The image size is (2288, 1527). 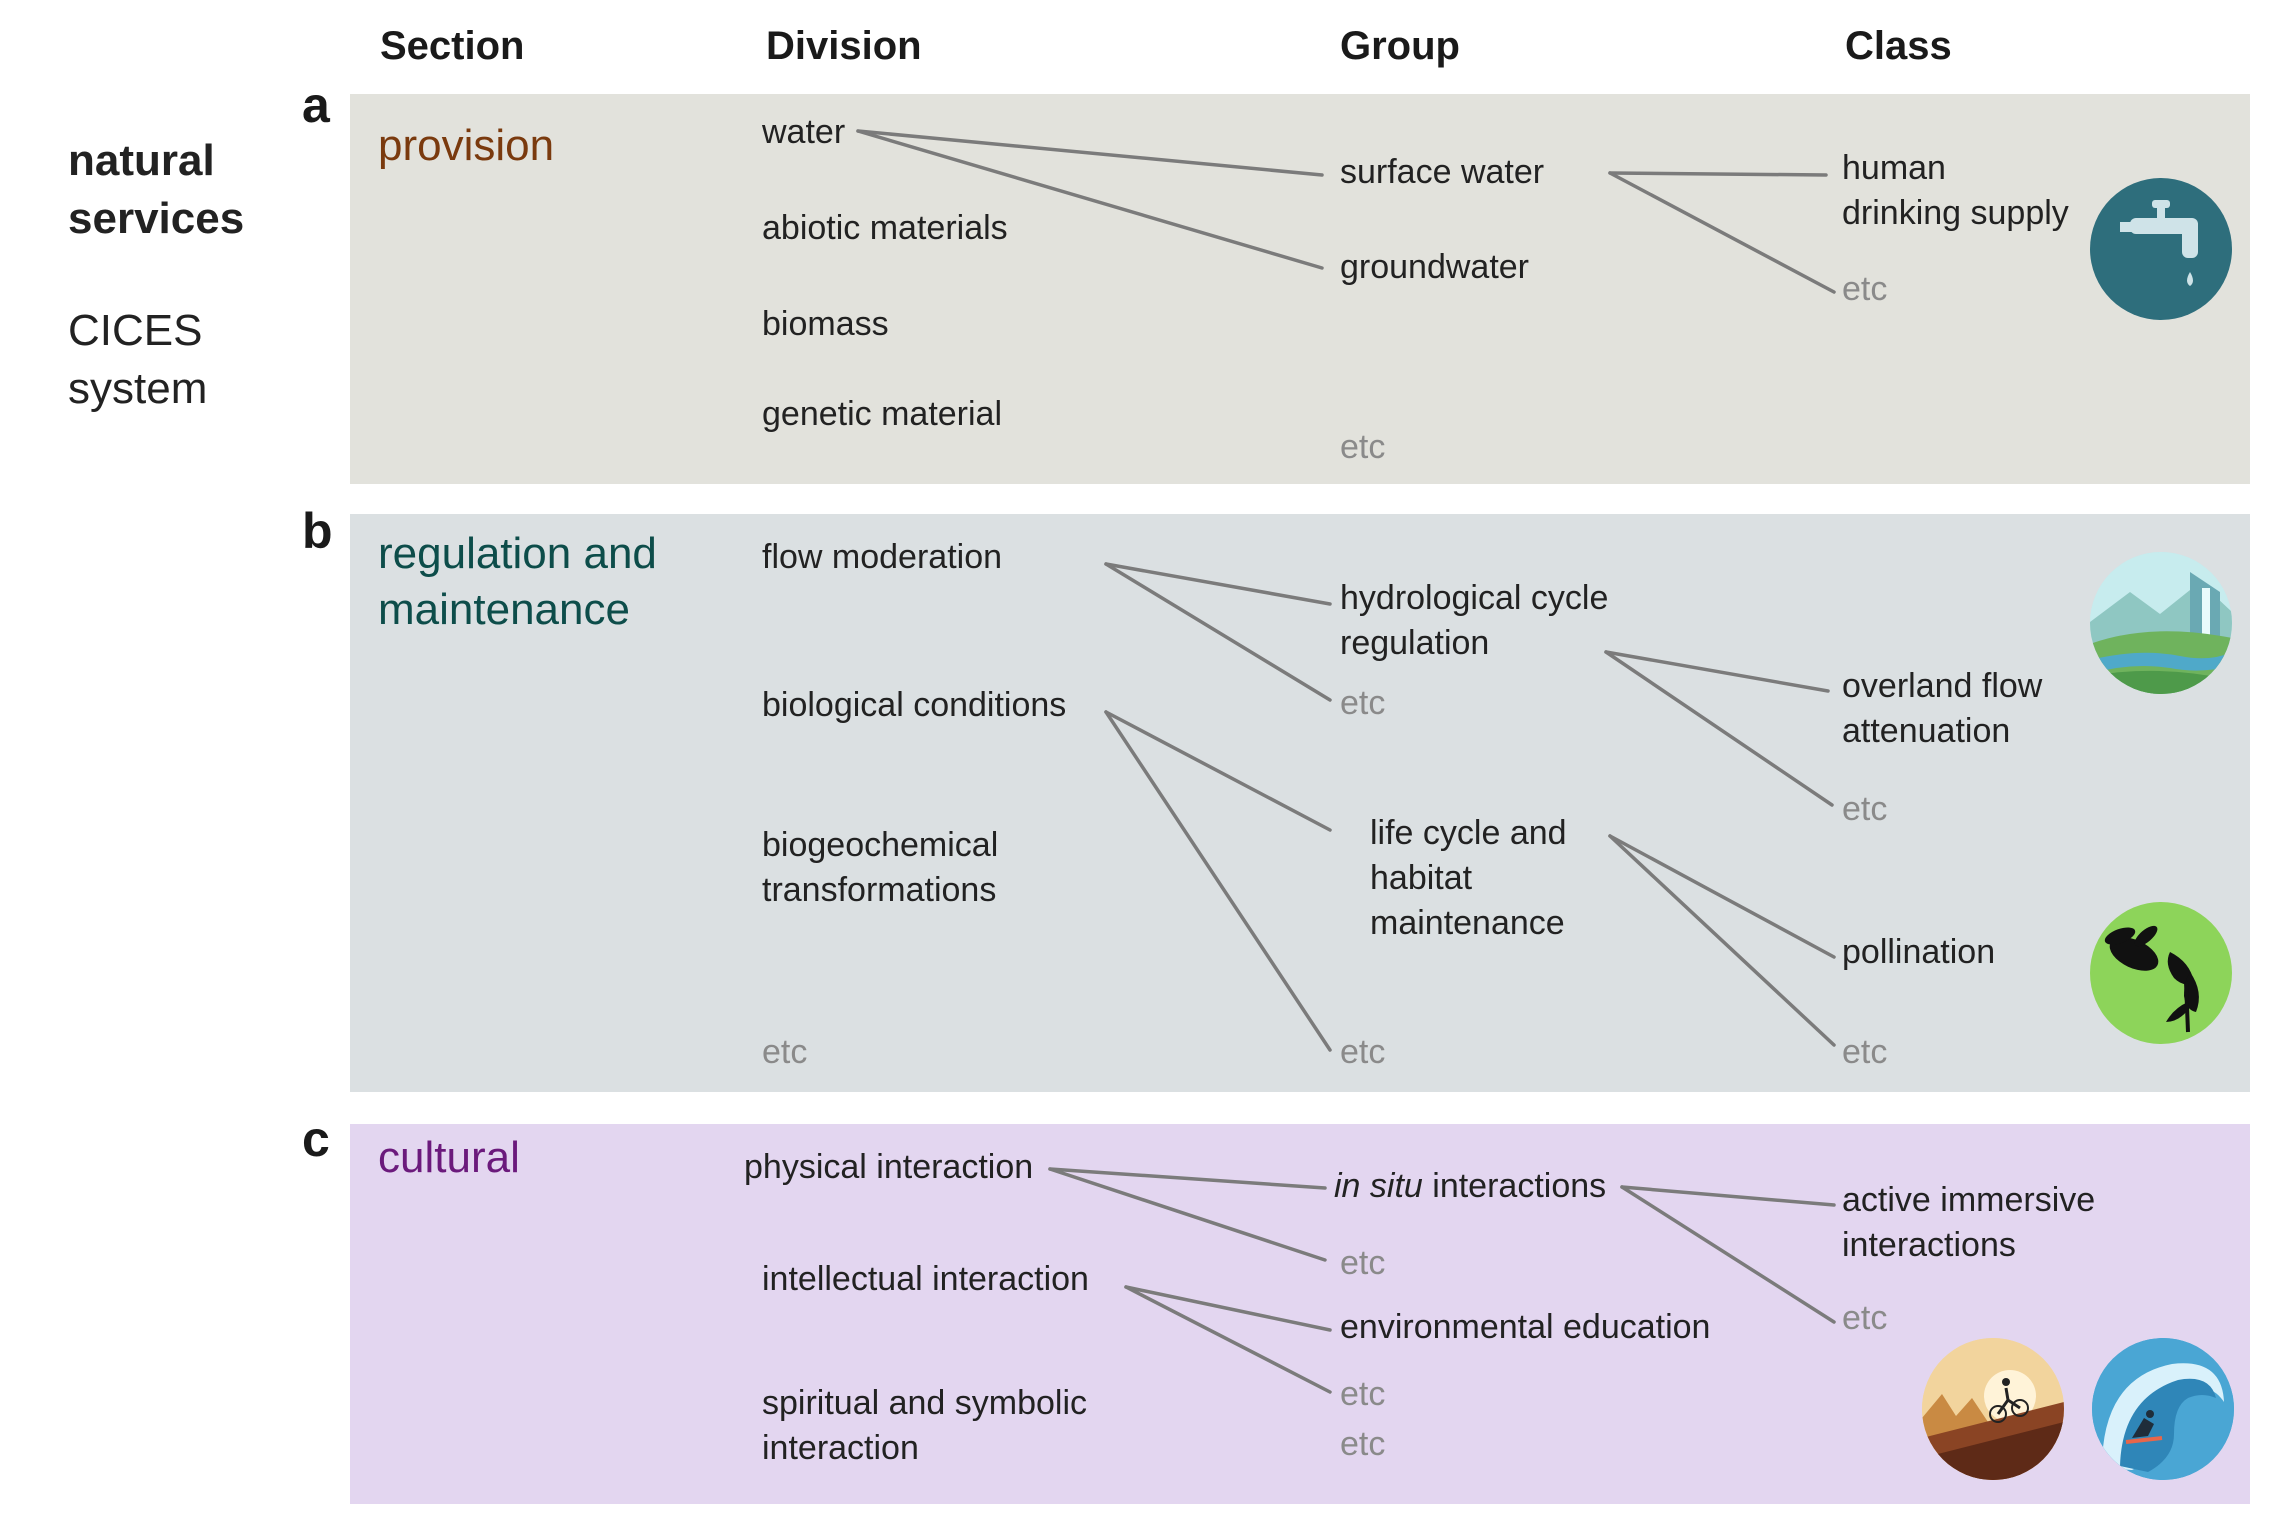 I want to click on division-line: spiritual and symbolic, so click(x=925, y=1403).